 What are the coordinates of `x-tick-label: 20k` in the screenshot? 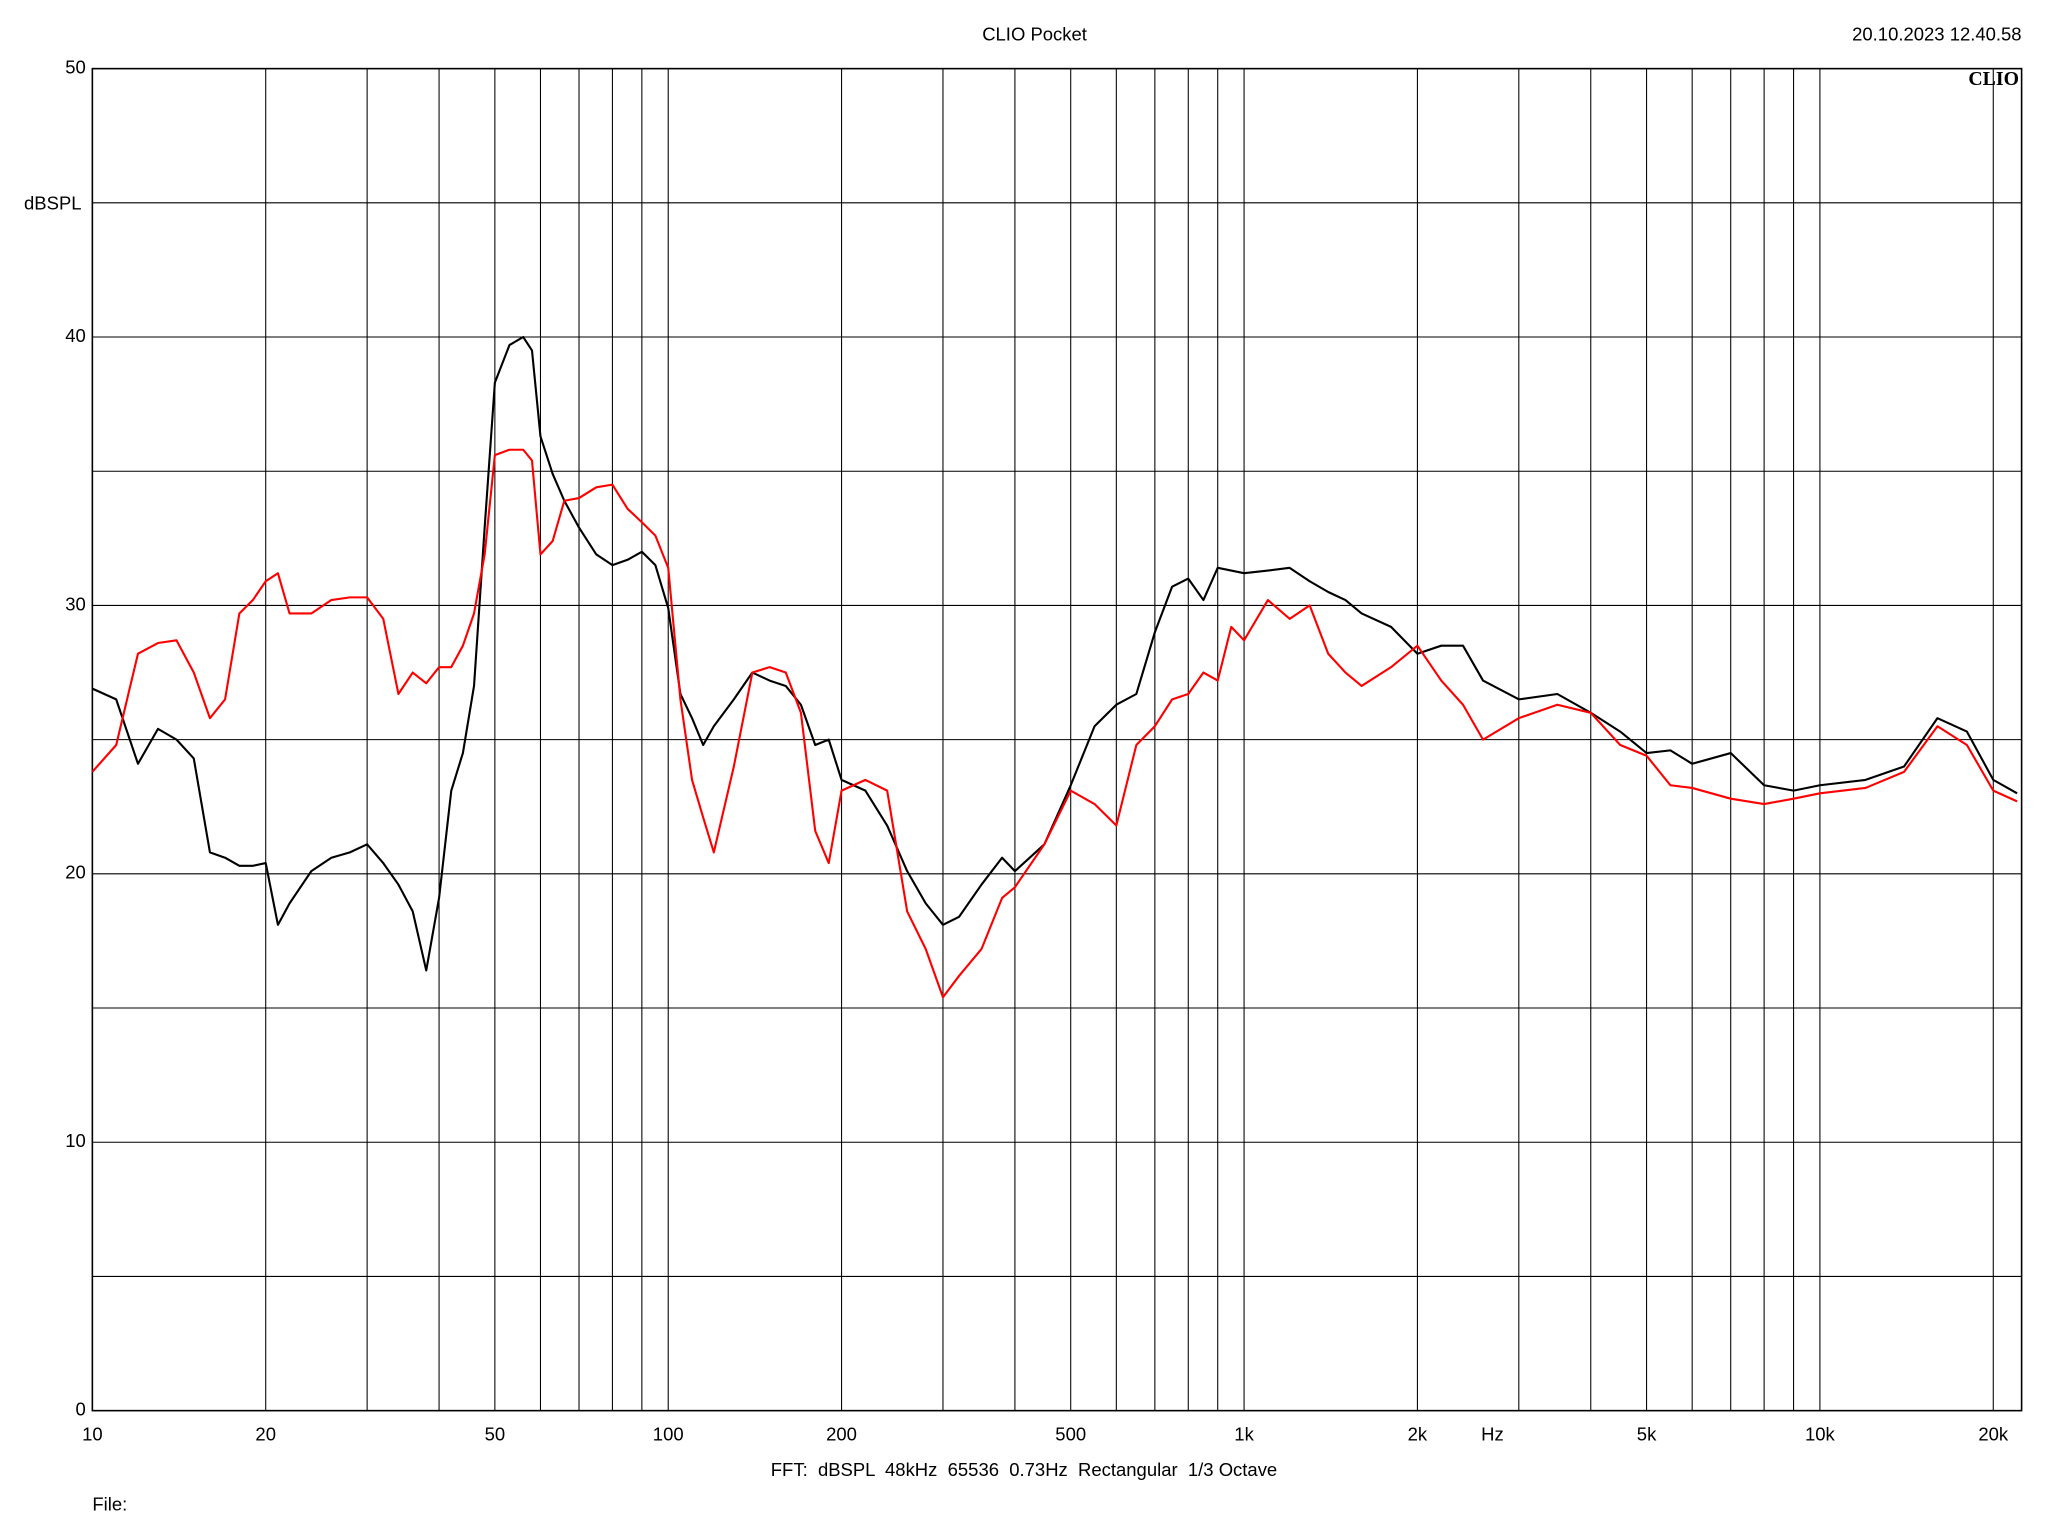 It's located at (1993, 1434).